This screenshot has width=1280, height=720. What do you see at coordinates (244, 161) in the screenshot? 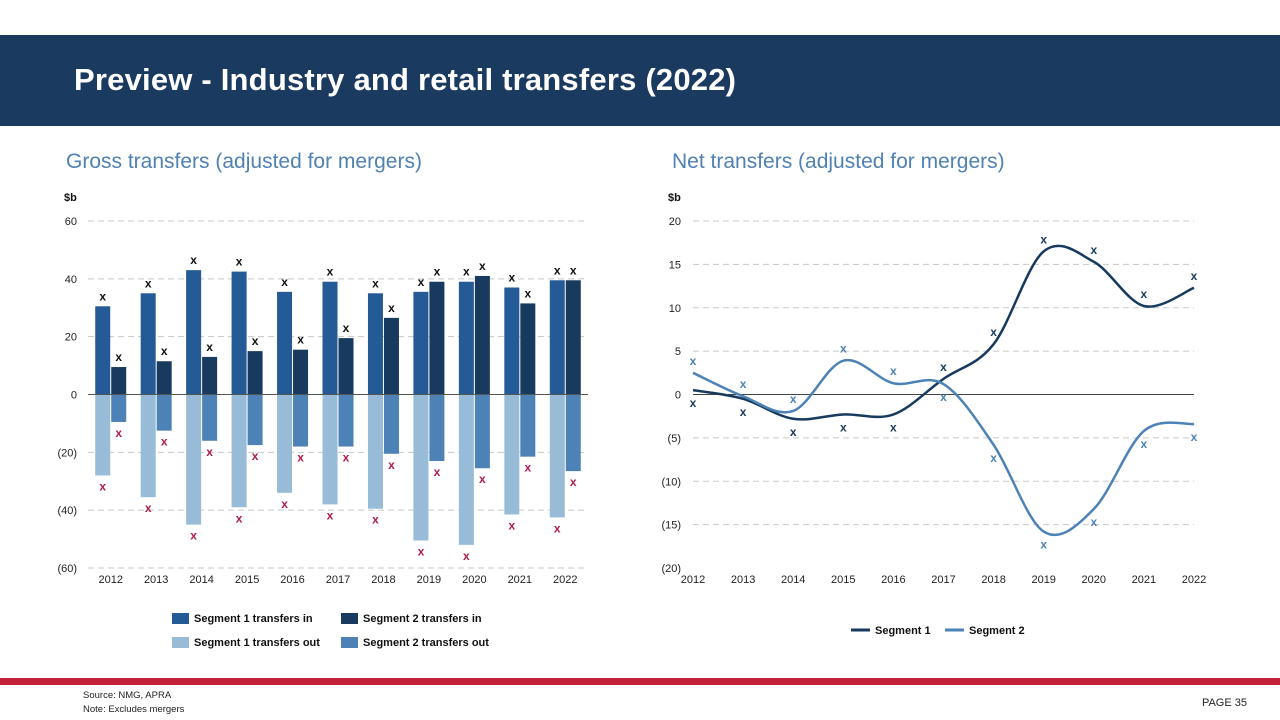
I see `gross-chart-title: Gross transfers (adjusted for mergers)` at bounding box center [244, 161].